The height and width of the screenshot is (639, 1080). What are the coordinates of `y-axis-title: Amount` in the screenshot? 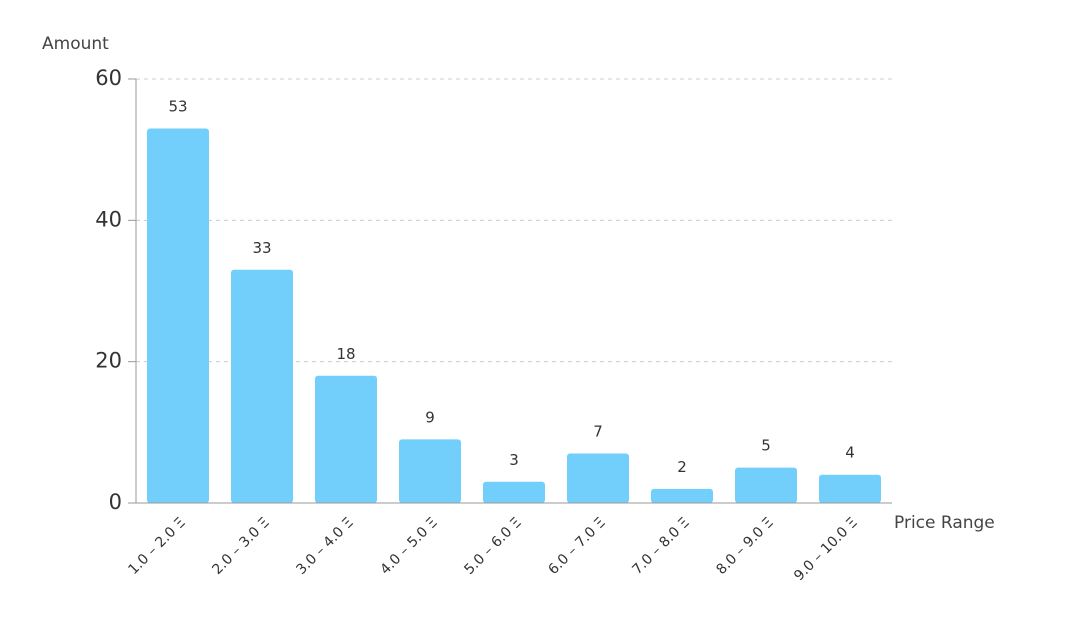 It's located at (75, 44).